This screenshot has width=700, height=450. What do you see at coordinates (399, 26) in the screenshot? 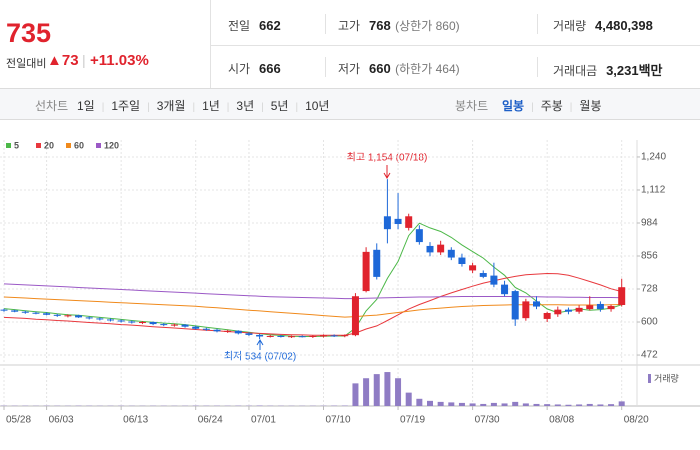
I see `stat: 고가 768 (상한가 860)` at bounding box center [399, 26].